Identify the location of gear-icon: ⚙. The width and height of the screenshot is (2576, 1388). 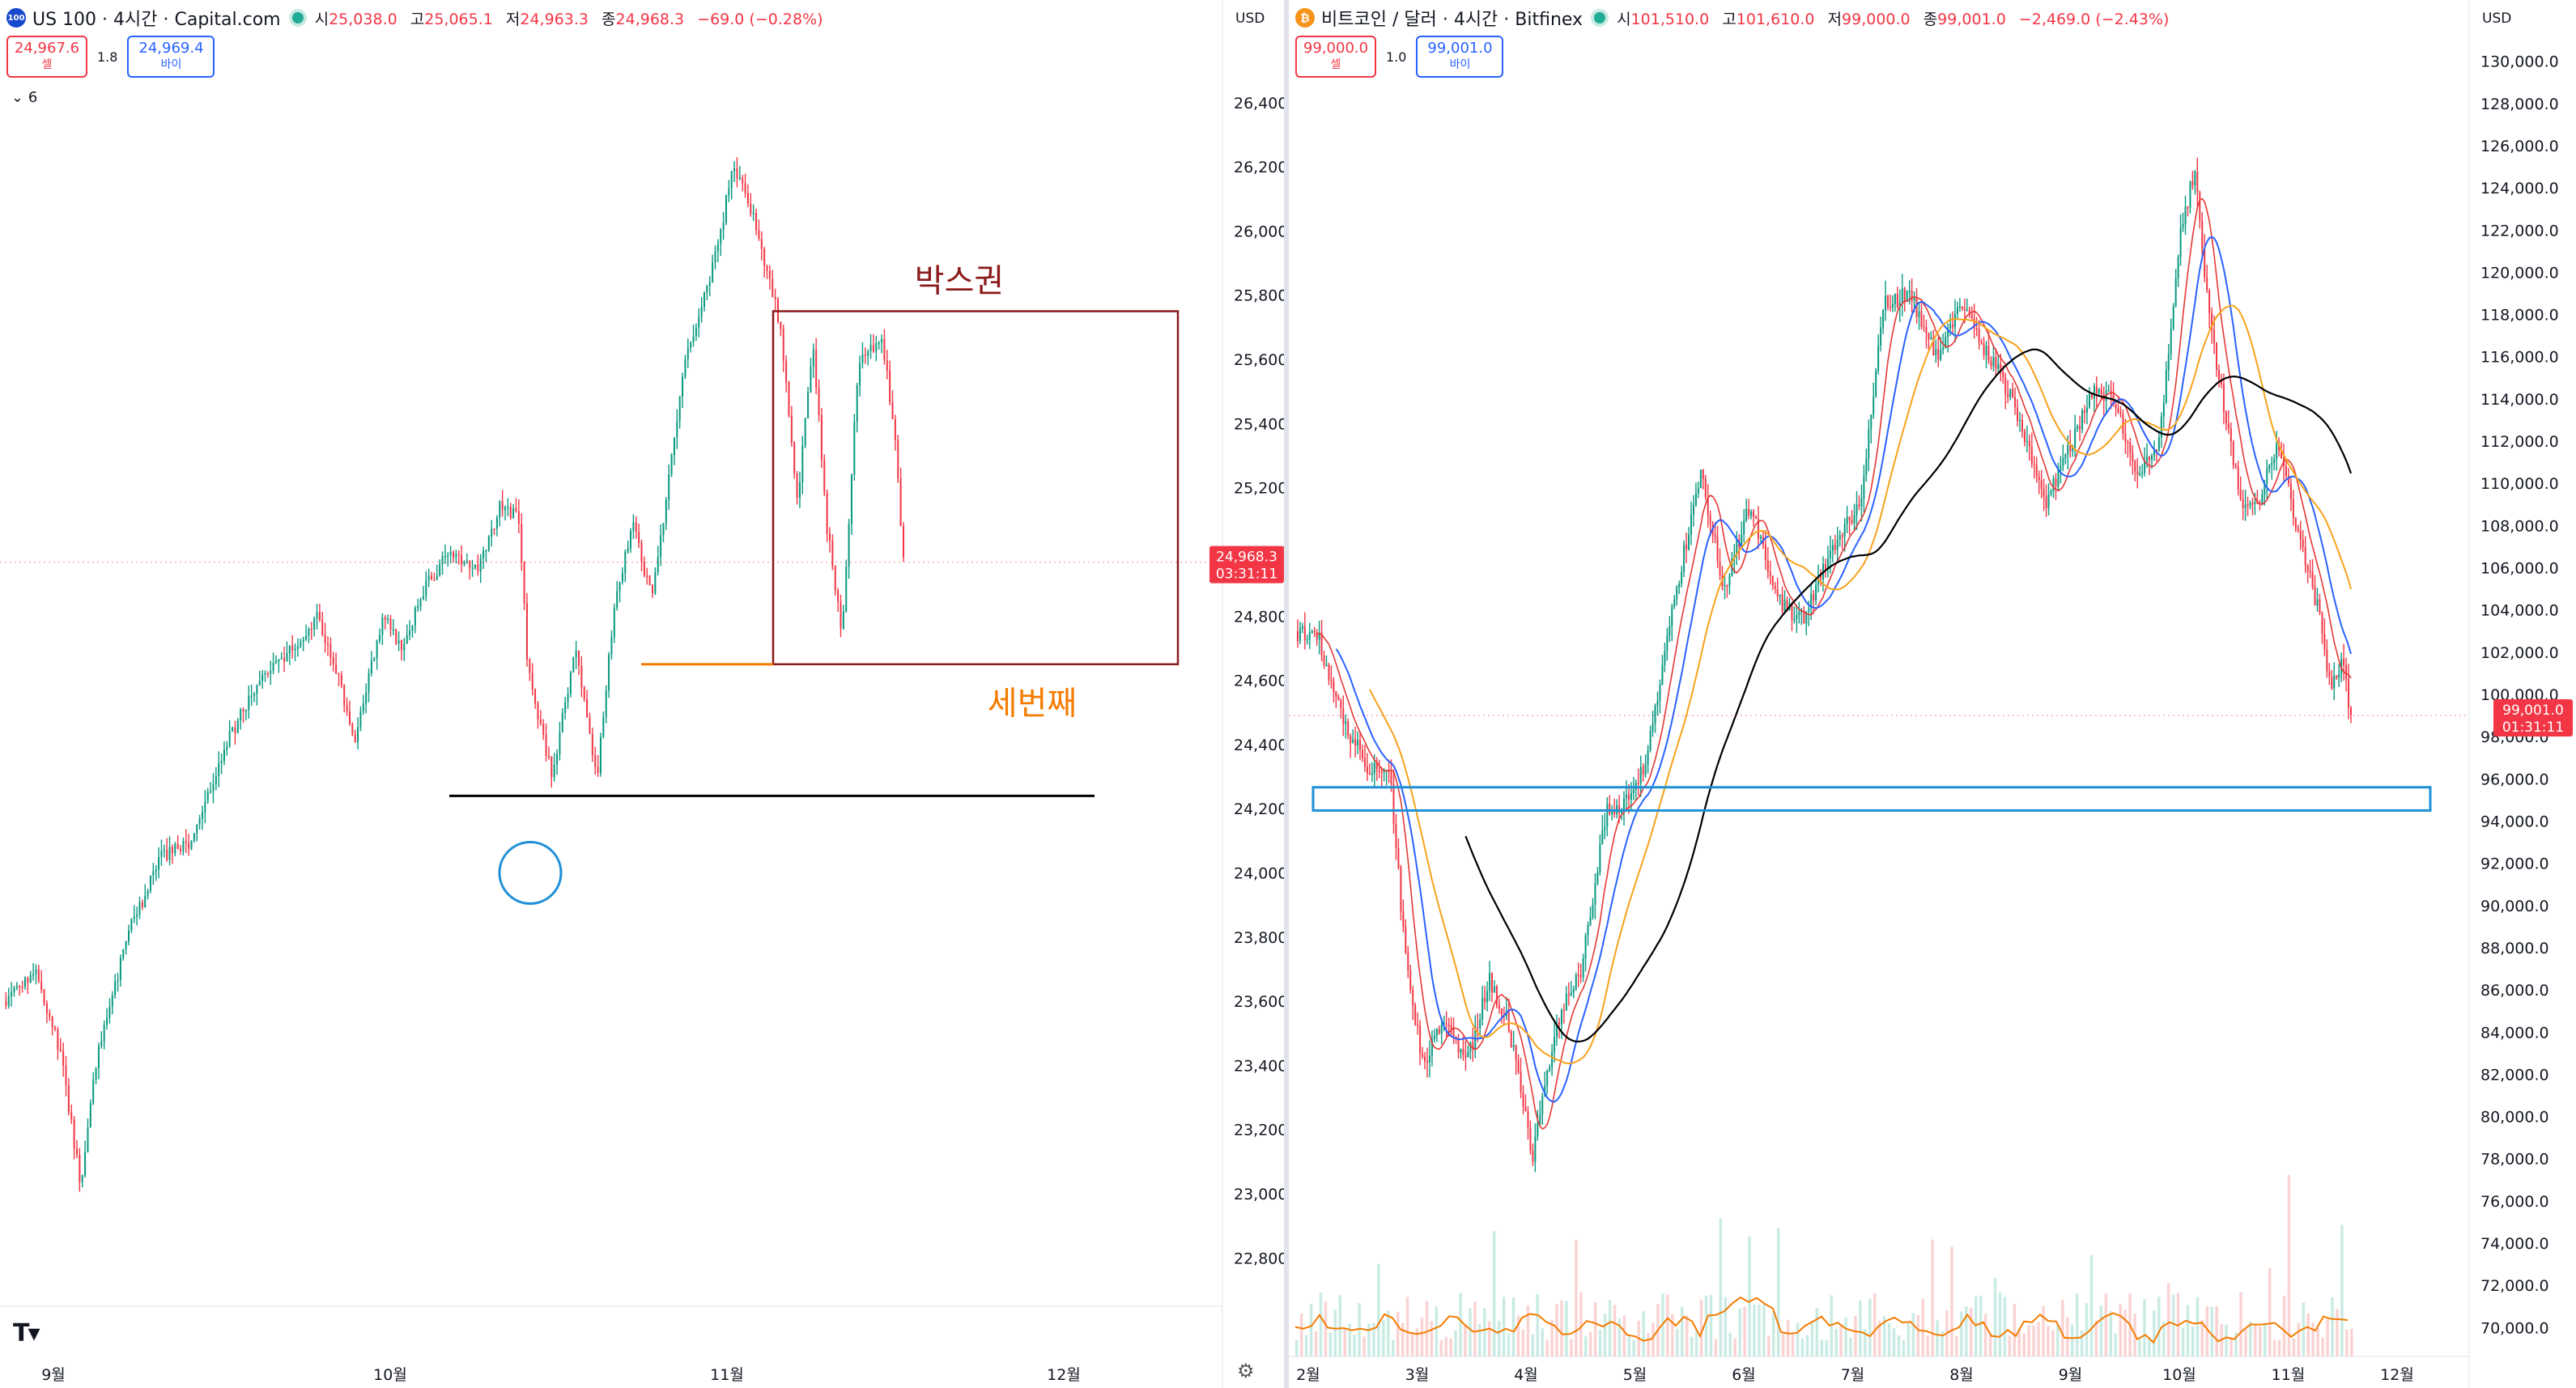
(1246, 1371).